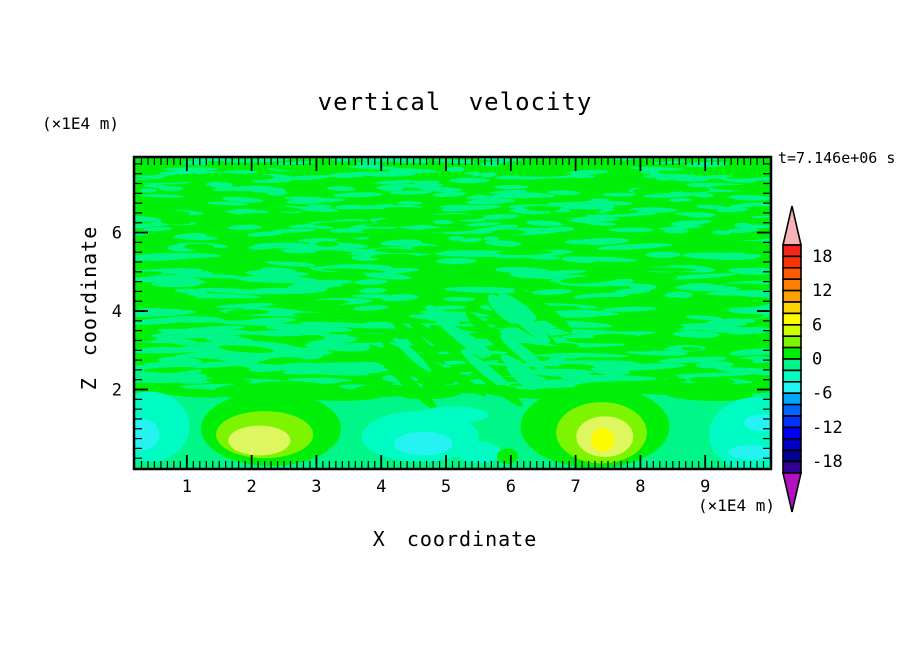  I want to click on colorbar-under-arrow, so click(792, 492).